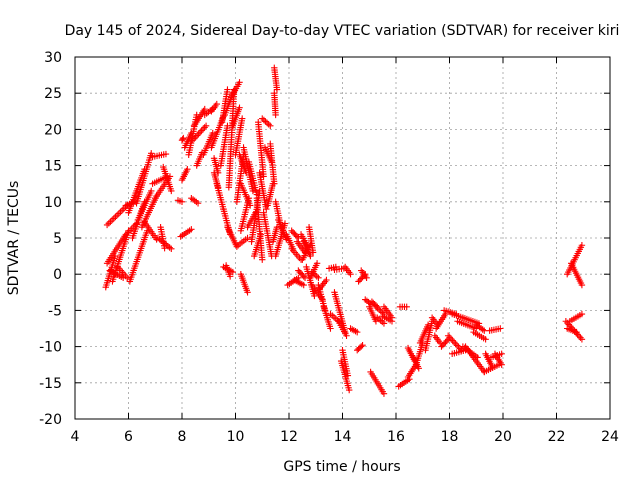 The image size is (640, 480). I want to click on y-tick-label: 15, so click(53, 167).